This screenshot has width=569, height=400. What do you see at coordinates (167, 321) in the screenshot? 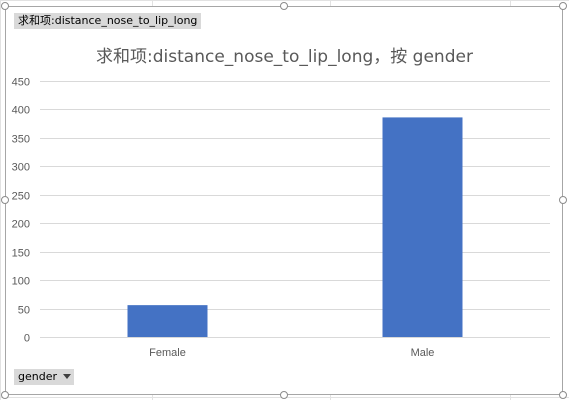
I see `bar-female` at bounding box center [167, 321].